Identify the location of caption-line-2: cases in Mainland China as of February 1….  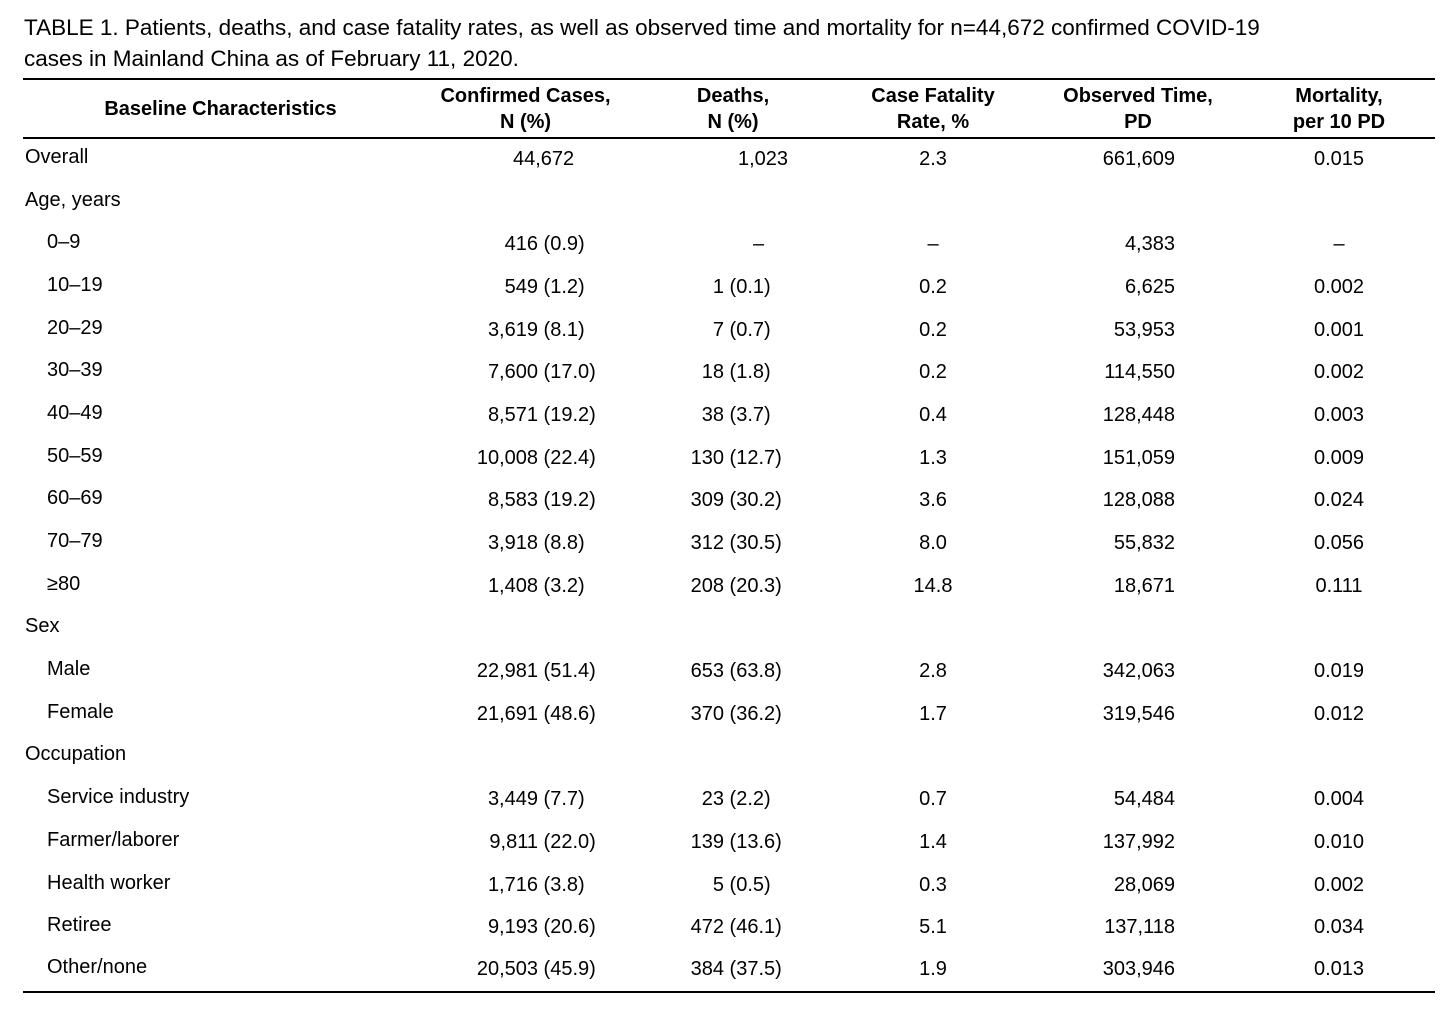
(271, 58).